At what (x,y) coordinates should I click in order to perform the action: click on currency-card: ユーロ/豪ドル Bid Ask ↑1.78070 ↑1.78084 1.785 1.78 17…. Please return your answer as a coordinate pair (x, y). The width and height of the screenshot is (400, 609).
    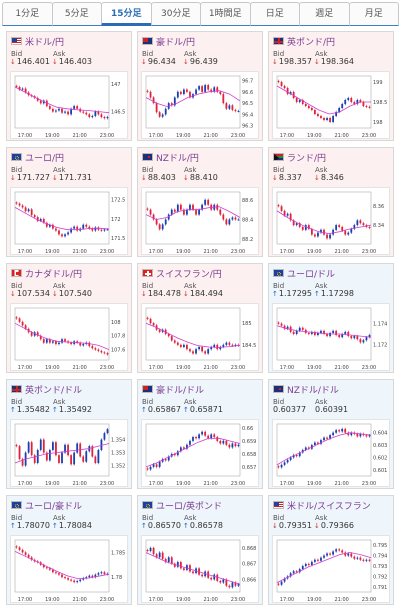
    Looking at the image, I should click on (69, 550).